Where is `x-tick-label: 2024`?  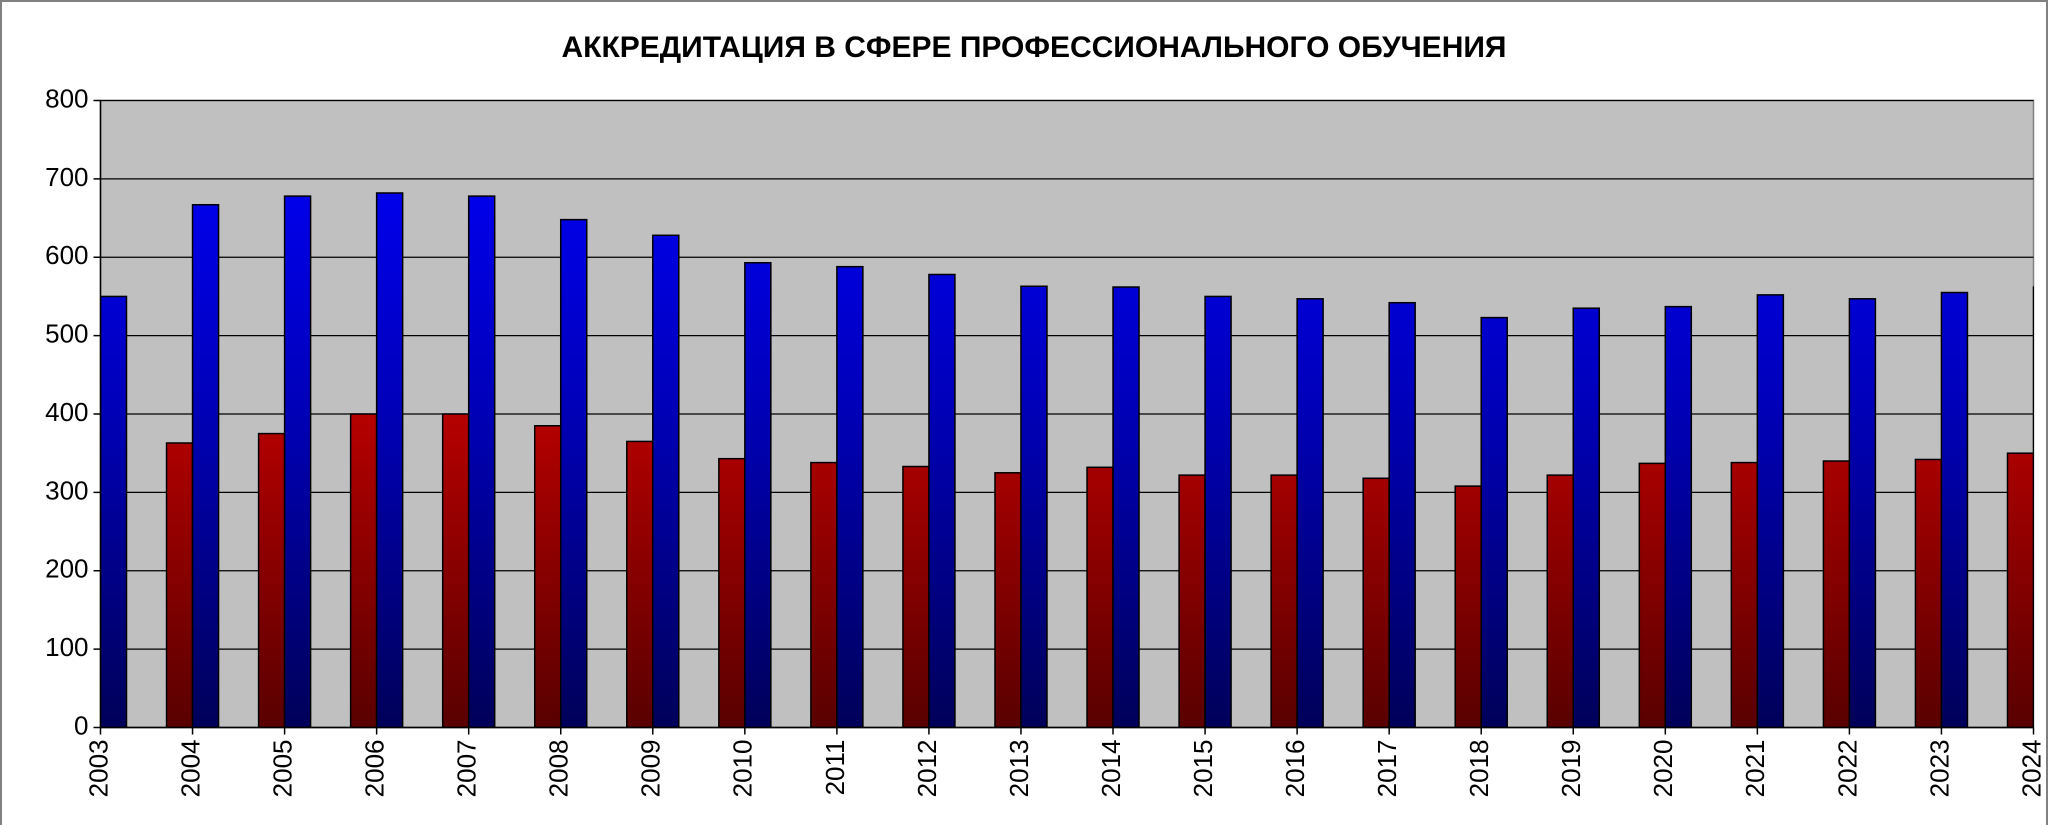
x-tick-label: 2024 is located at coordinates (2031, 769).